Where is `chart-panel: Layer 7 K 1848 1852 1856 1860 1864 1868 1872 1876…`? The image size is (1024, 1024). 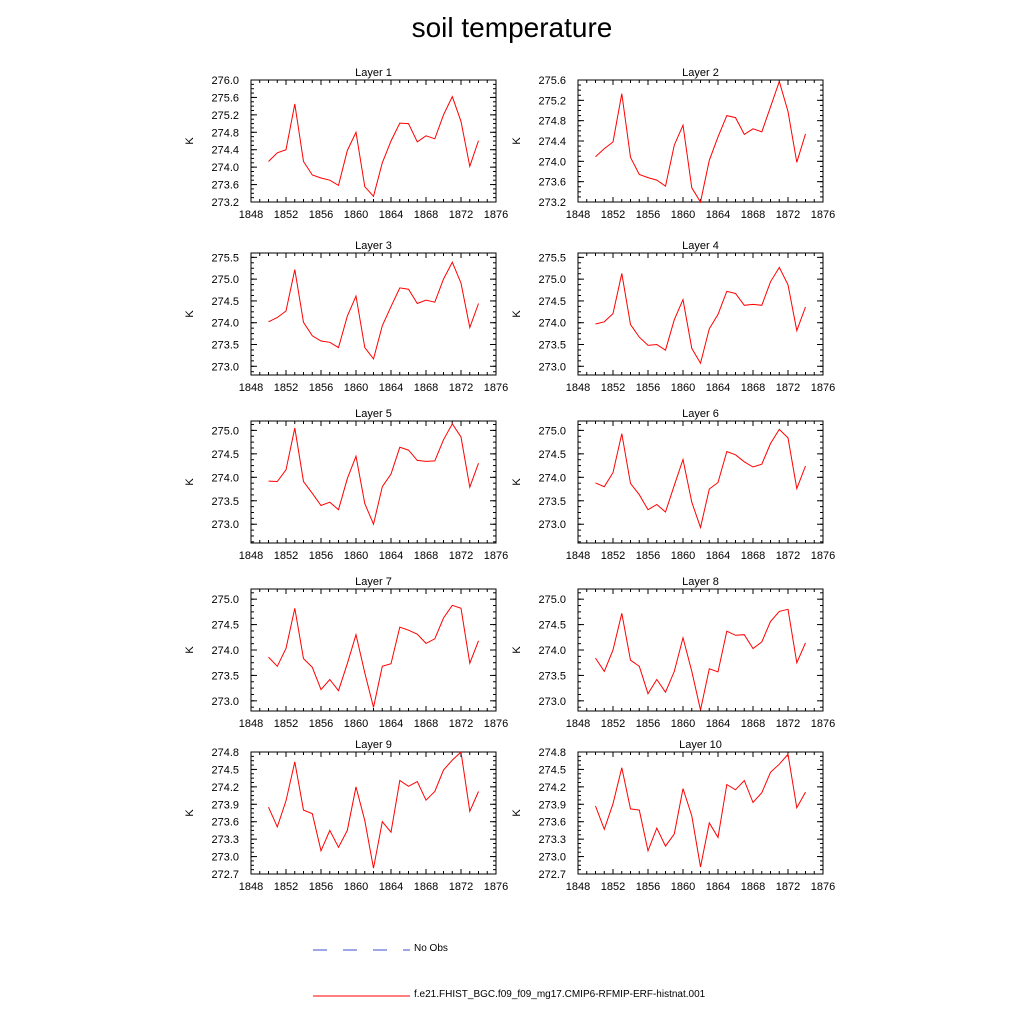 chart-panel: Layer 7 K 1848 1852 1856 1860 1864 1868 1872 1876… is located at coordinates (346, 653).